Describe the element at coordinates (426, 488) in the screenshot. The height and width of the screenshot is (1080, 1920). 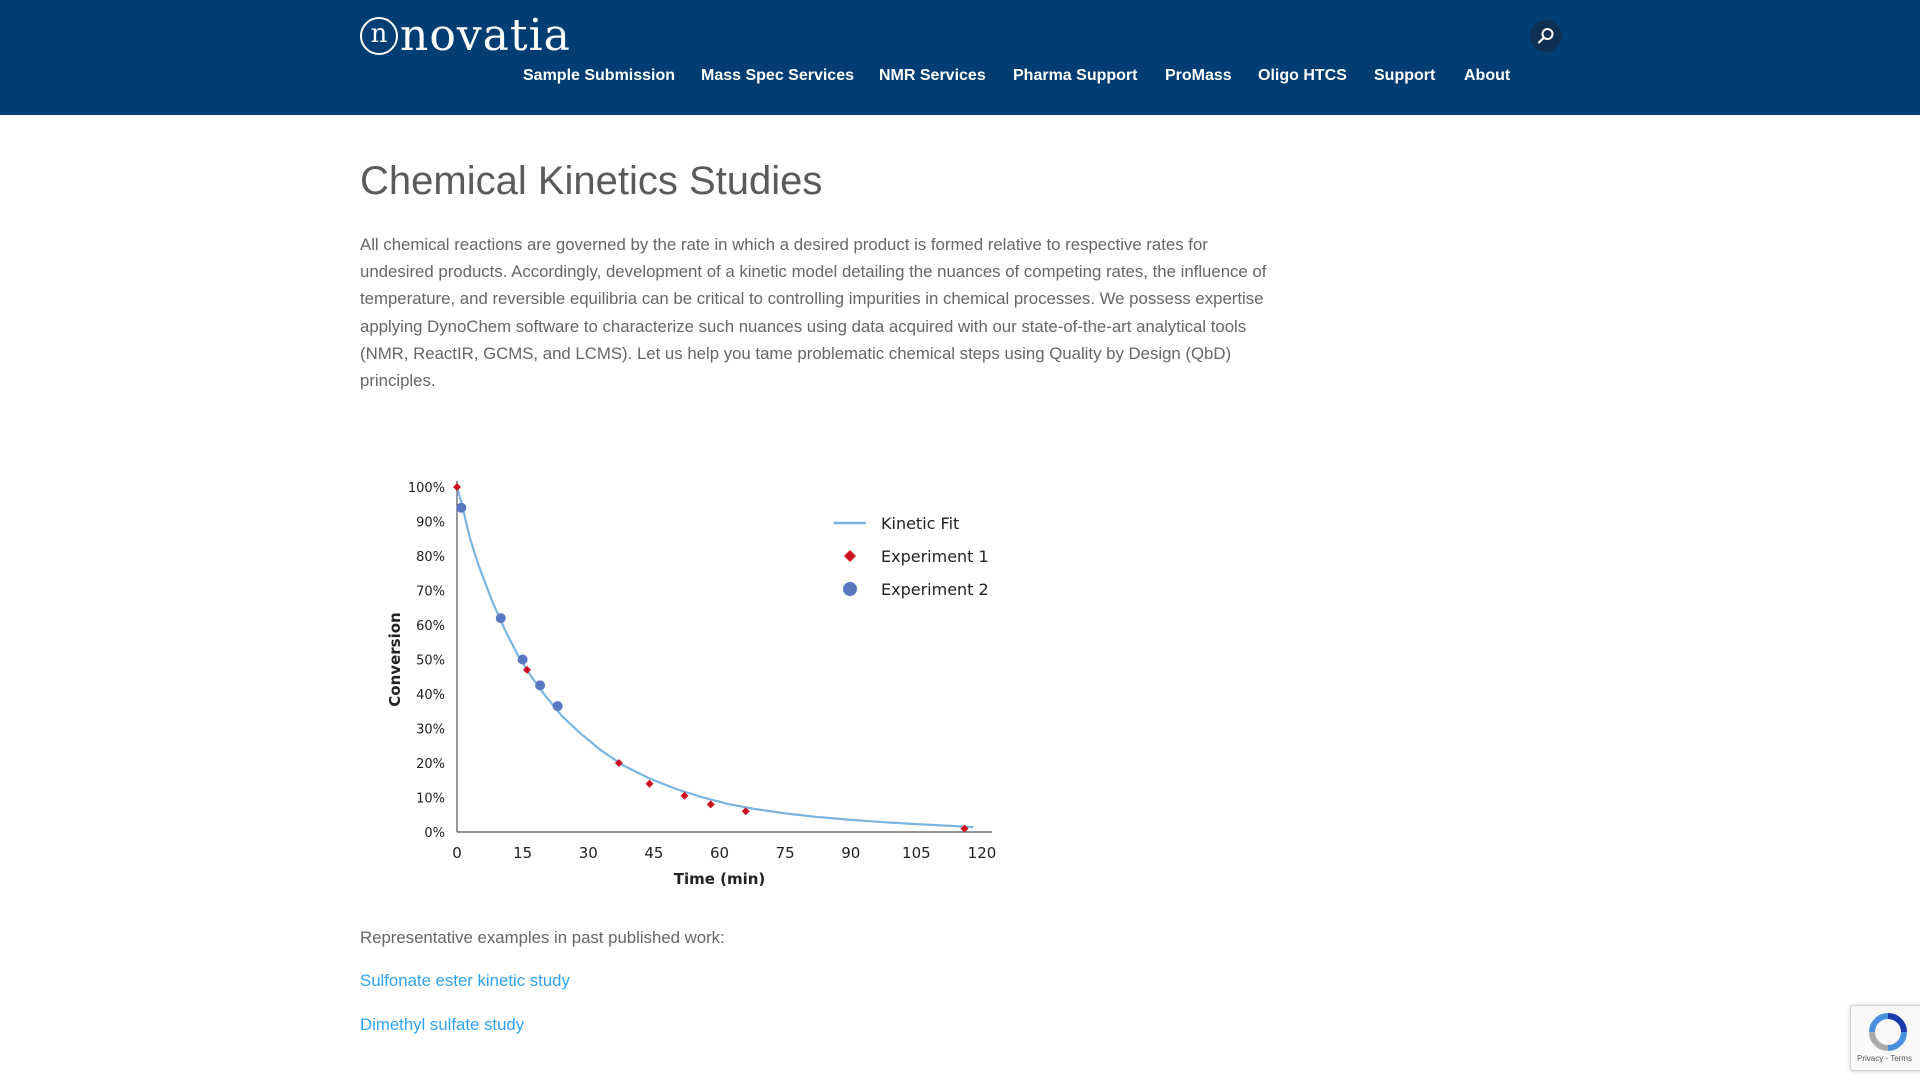
I see `y-tick-label: 100%` at that location.